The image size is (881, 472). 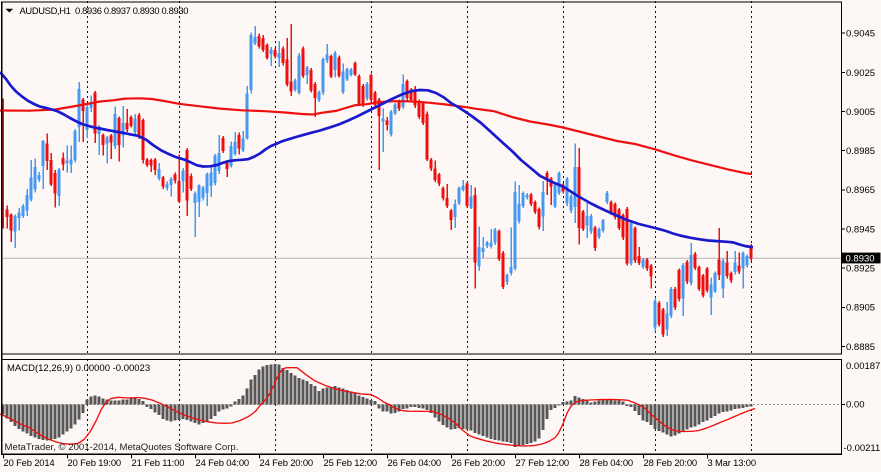 I want to click on svg-text: 0.8945, so click(x=860, y=229).